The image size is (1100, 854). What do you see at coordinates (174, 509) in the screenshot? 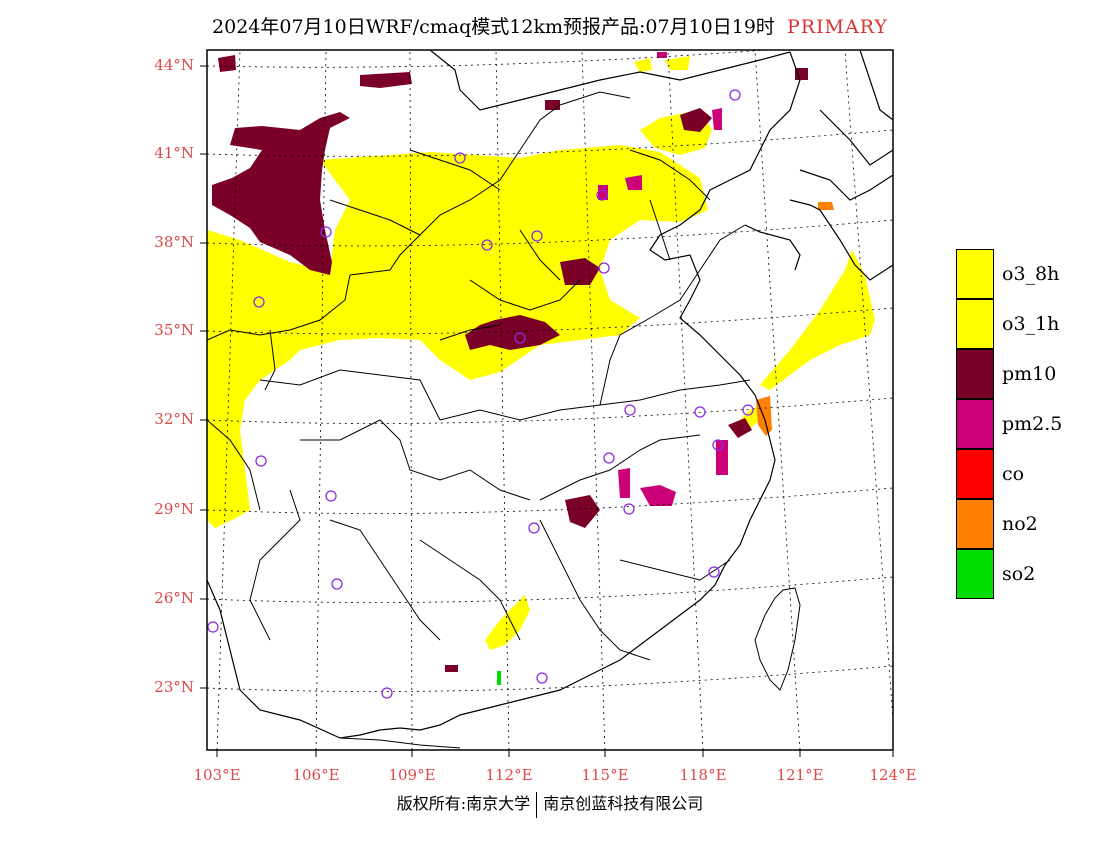
I see `lat-label-29: 29°N` at bounding box center [174, 509].